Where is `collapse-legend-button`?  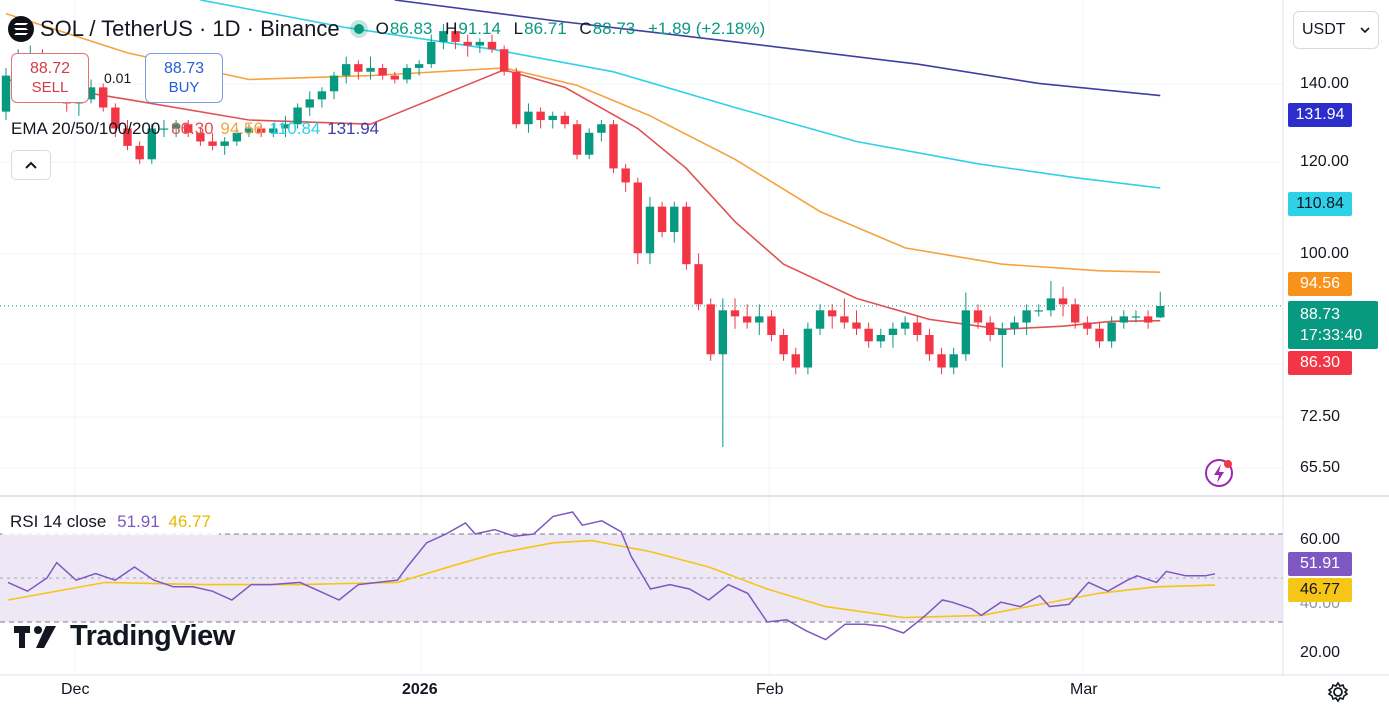 collapse-legend-button is located at coordinates (31, 165).